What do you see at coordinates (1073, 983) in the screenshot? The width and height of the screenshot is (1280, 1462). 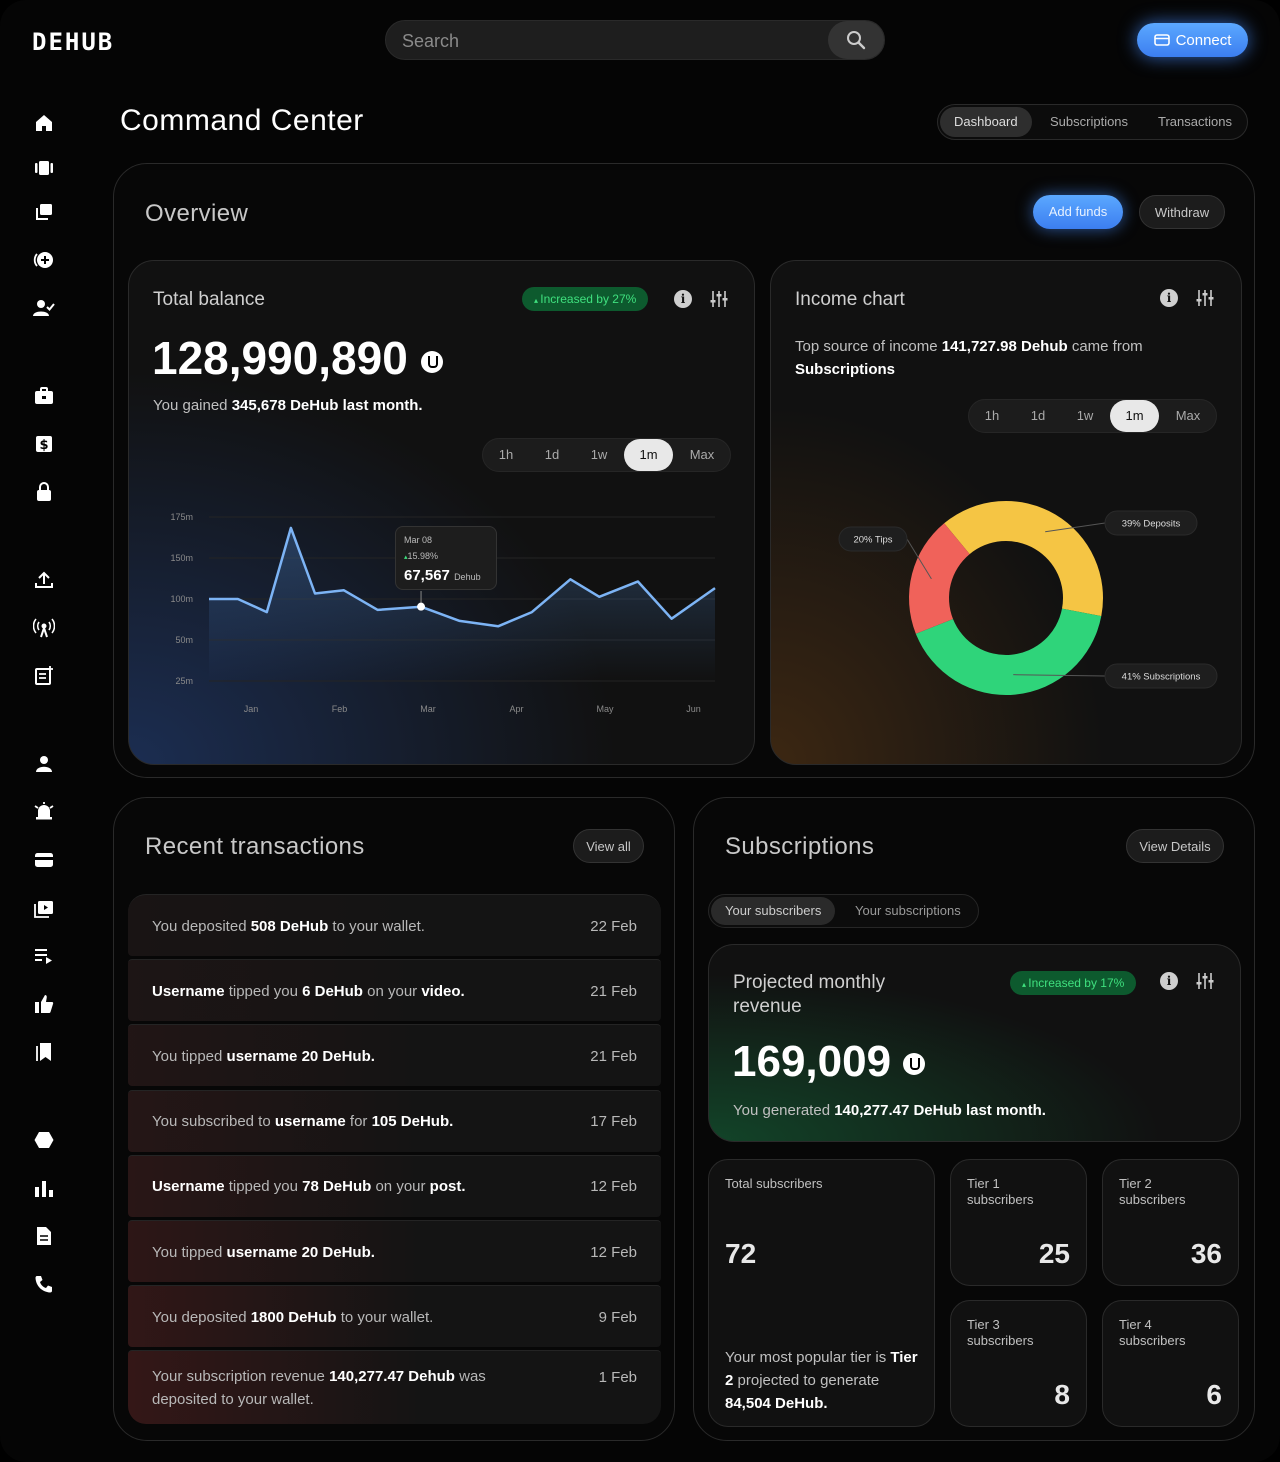 I see `projected-increase-badge: ▴ Increased by 17%` at bounding box center [1073, 983].